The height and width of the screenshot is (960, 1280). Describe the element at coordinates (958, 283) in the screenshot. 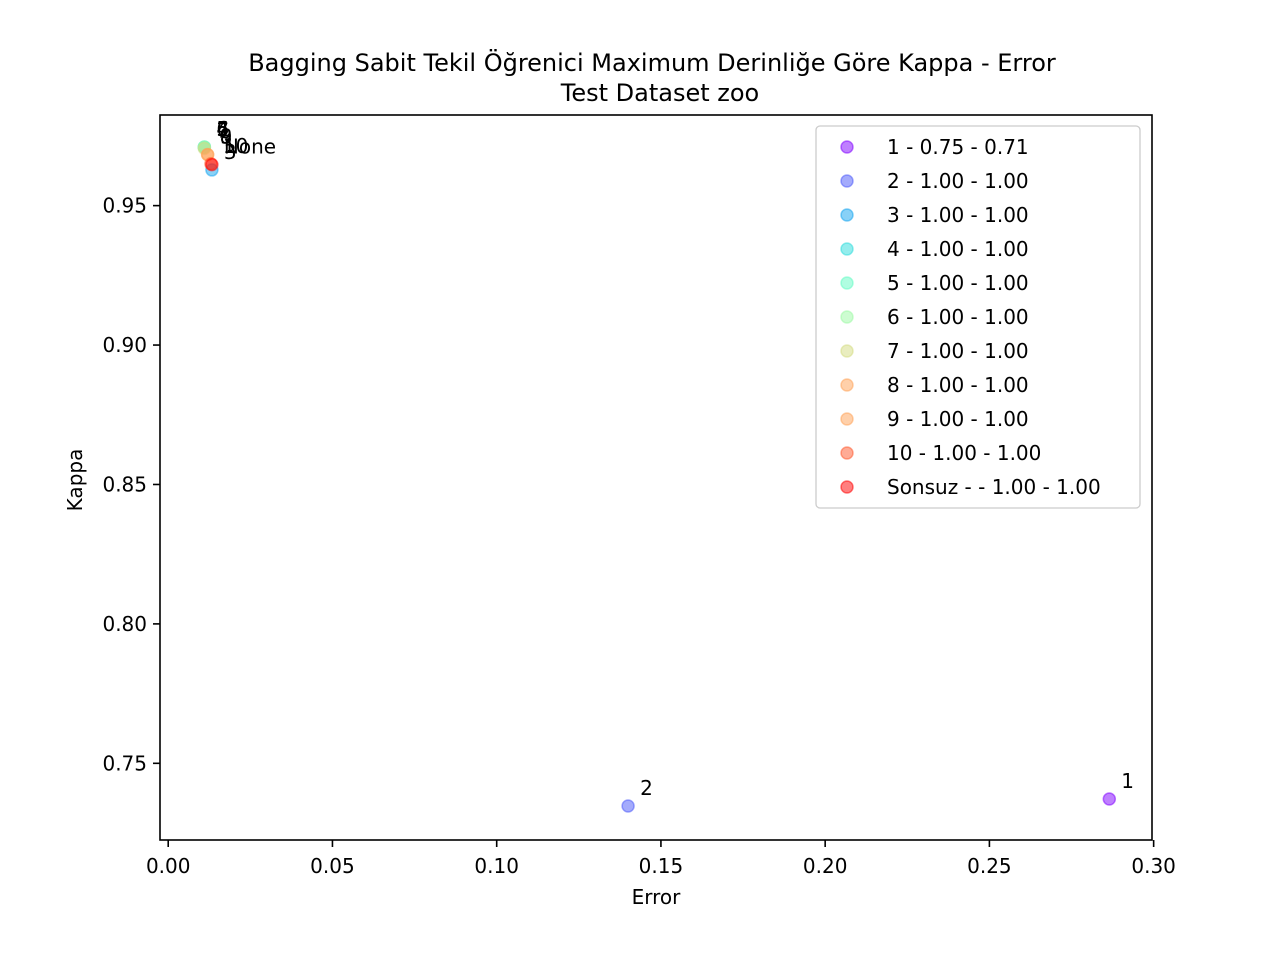

I see `legend-entry: 5 - 1.00 - 1.00` at that location.